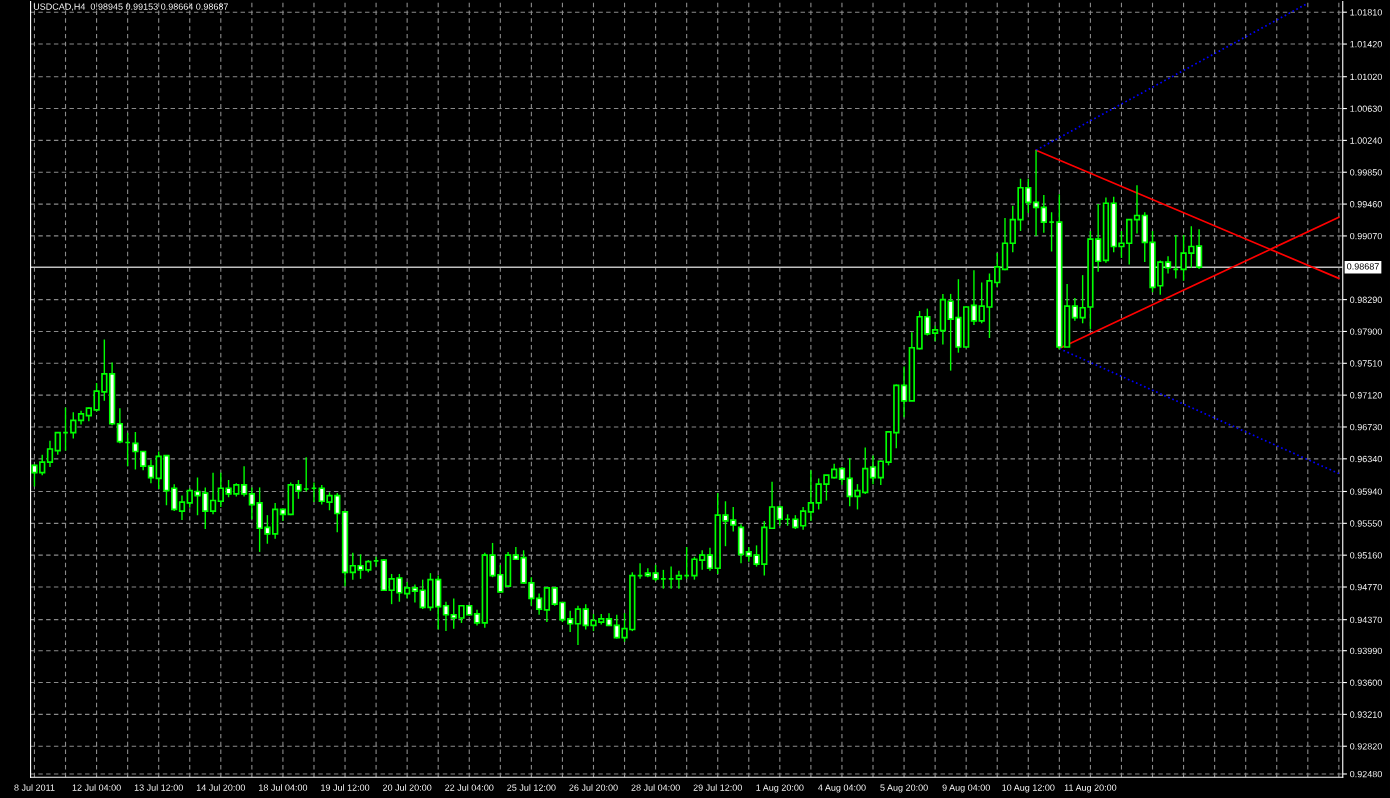 The width and height of the screenshot is (1390, 798). Describe the element at coordinates (1366, 331) in the screenshot. I see `y-tick-label: 0.97900` at that location.